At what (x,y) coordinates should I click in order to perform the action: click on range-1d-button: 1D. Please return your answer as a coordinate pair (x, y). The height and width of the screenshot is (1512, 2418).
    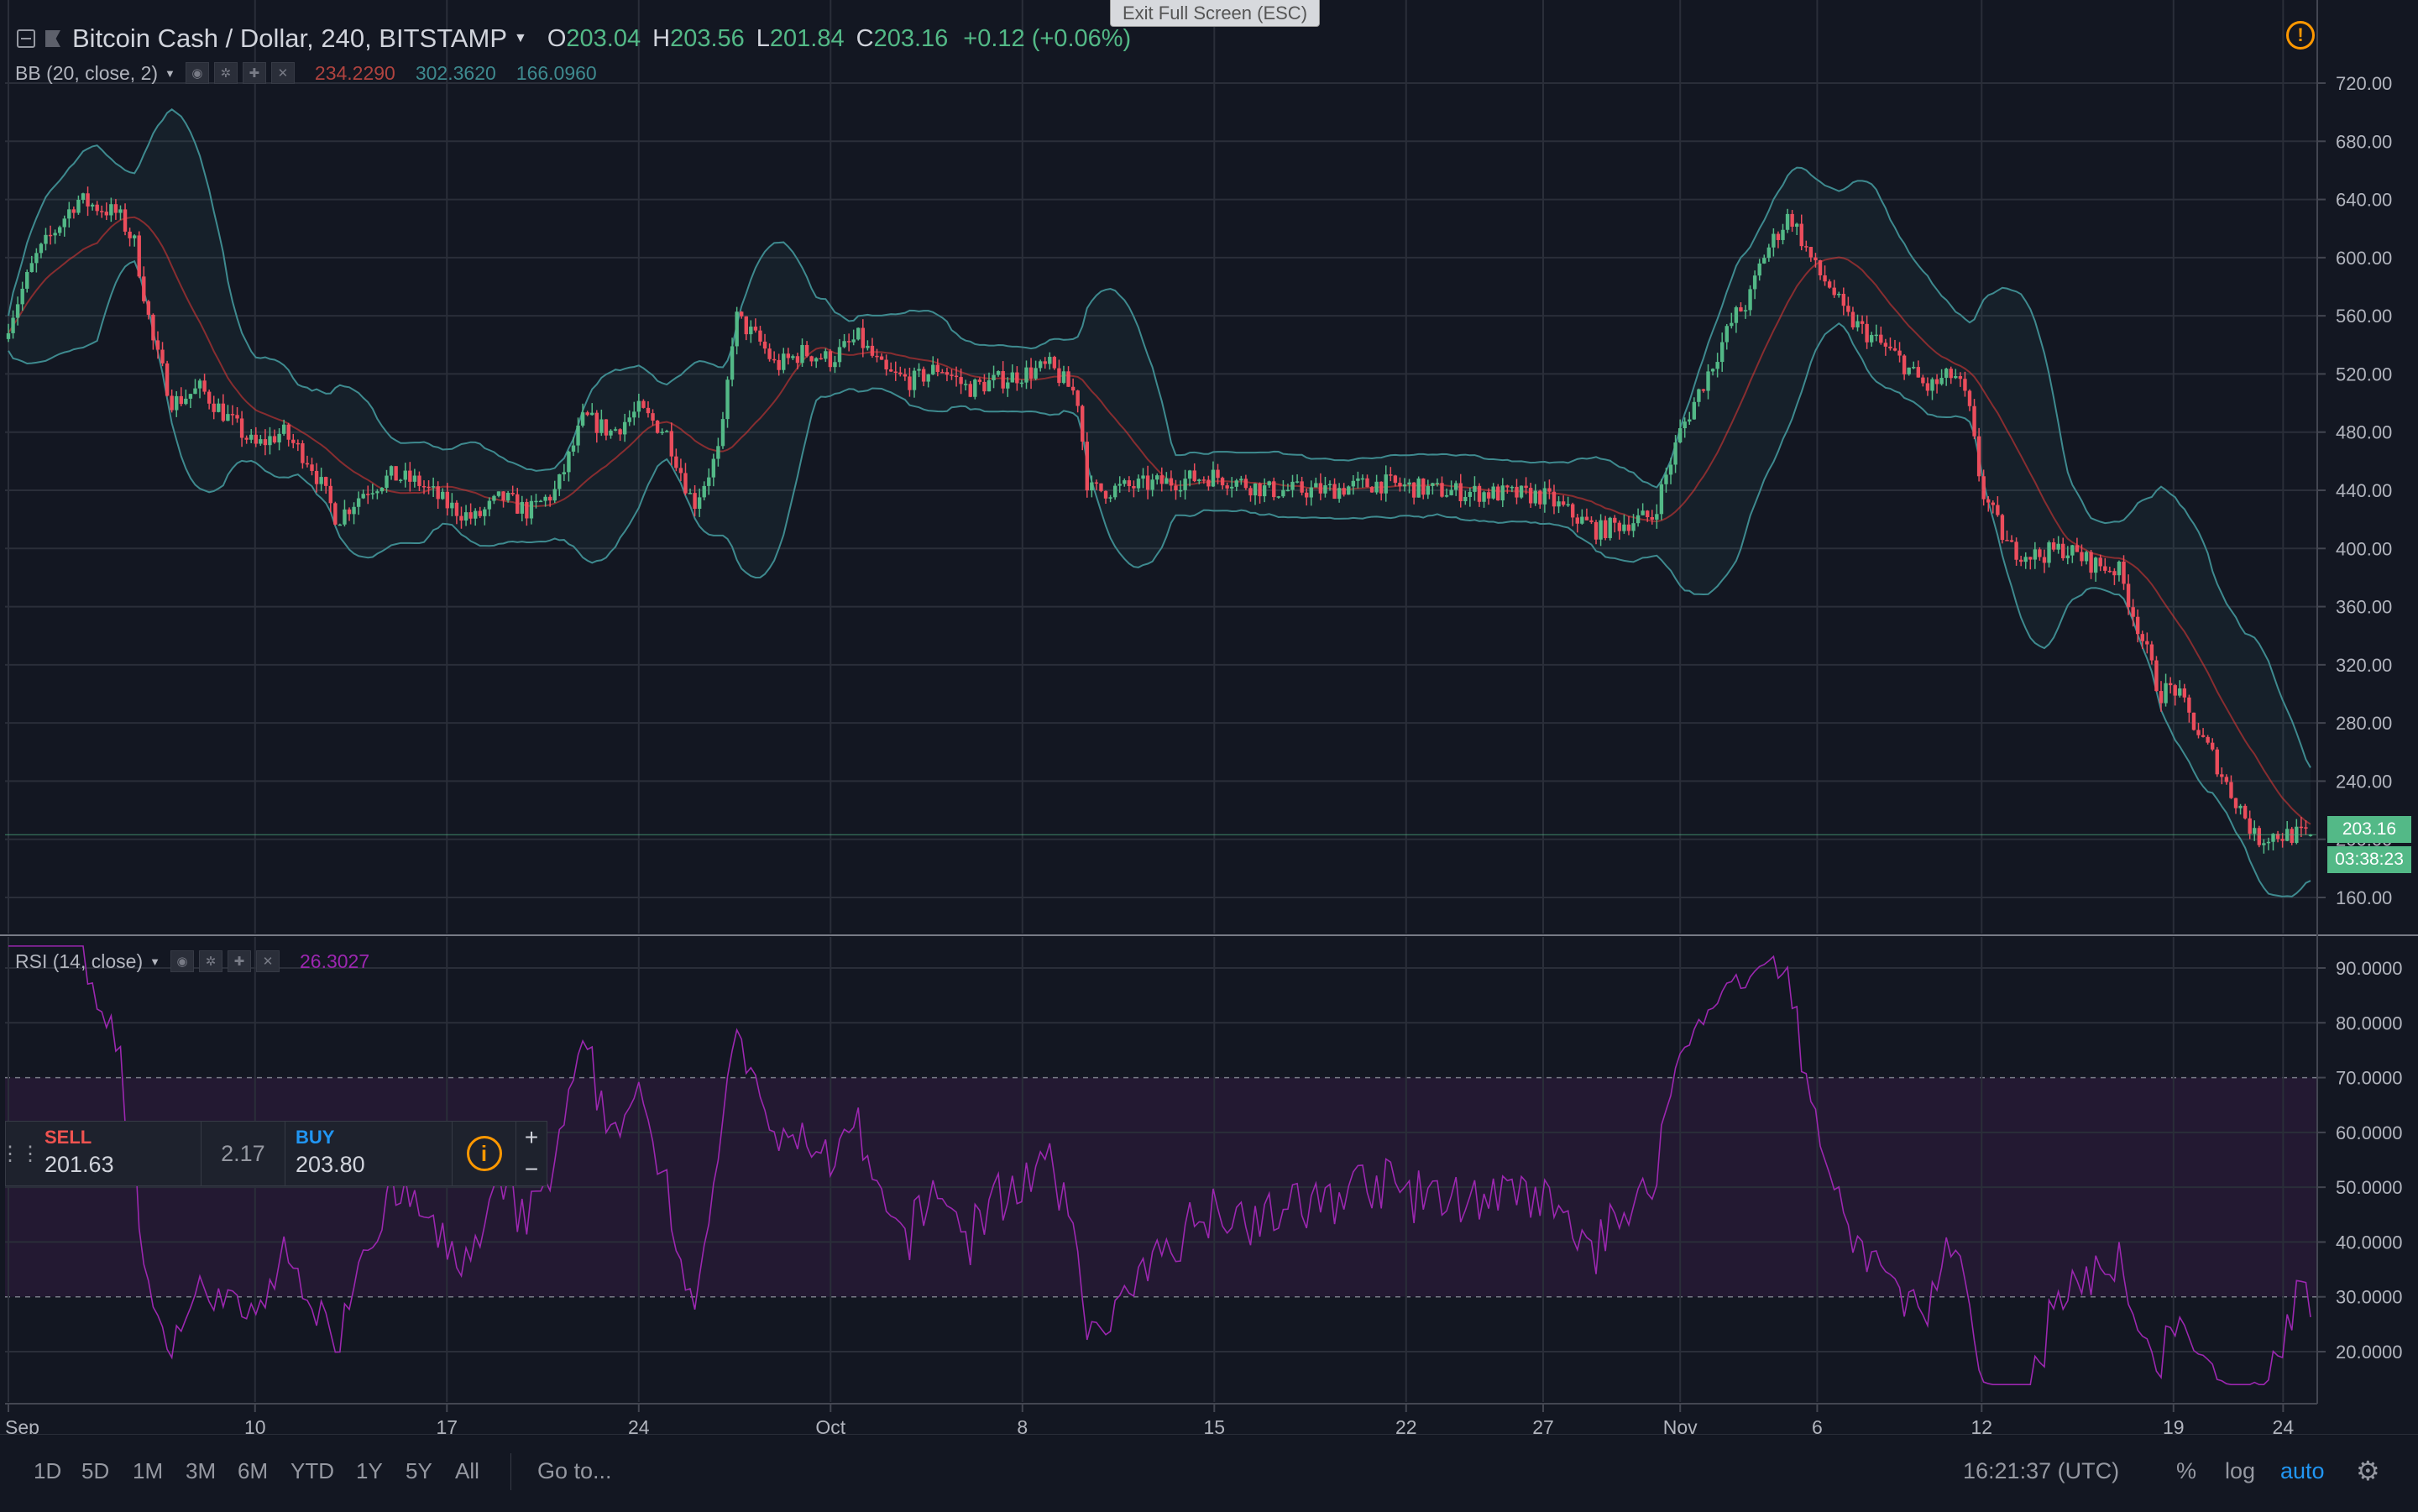
    Looking at the image, I should click on (48, 1470).